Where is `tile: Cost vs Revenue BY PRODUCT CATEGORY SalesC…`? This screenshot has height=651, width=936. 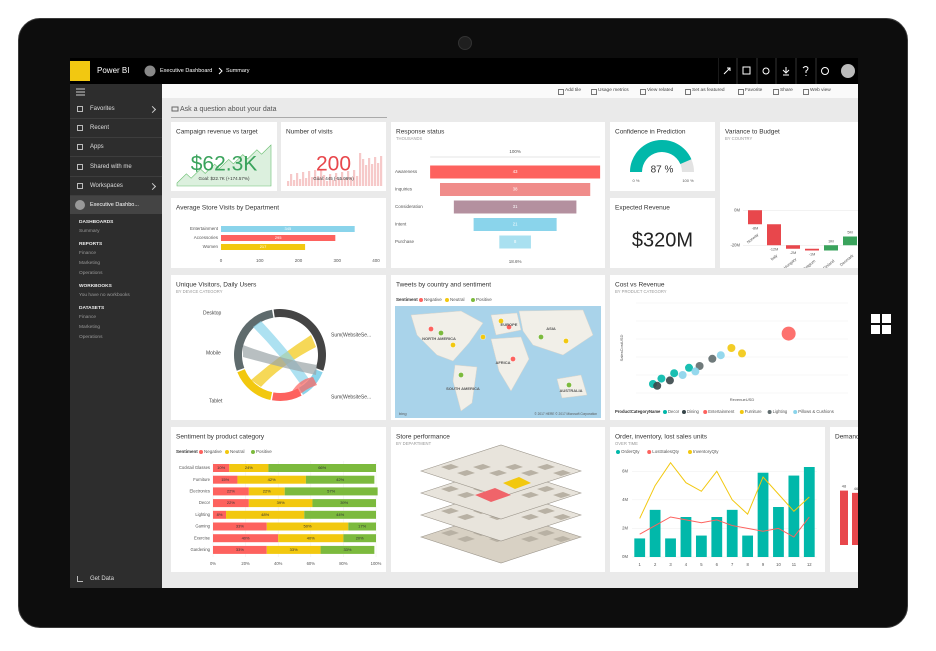
tile: Cost vs Revenue BY PRODUCT CATEGORY SalesC… is located at coordinates (734, 347).